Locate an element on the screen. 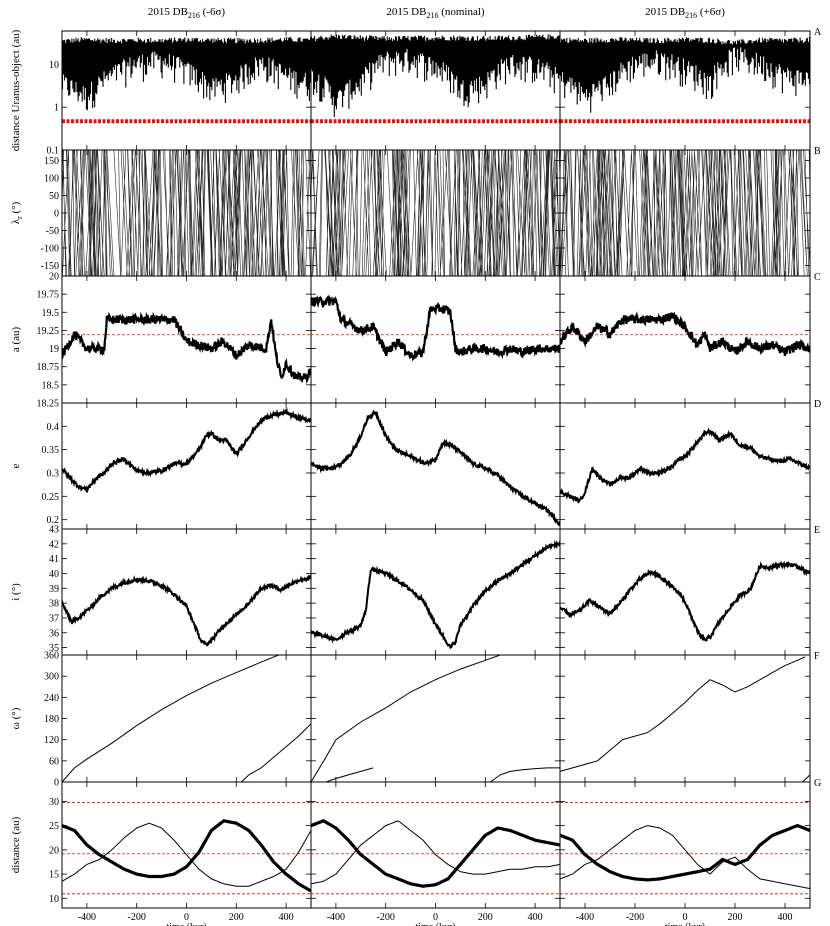 This screenshot has width=830, height=926. ylabel-subscript: r is located at coordinates (19, 217).